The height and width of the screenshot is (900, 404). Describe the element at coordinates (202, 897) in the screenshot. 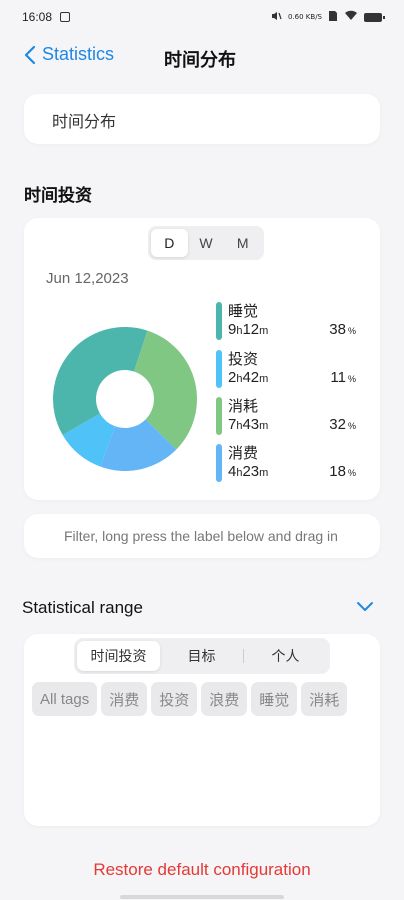

I see `home-indicator` at that location.